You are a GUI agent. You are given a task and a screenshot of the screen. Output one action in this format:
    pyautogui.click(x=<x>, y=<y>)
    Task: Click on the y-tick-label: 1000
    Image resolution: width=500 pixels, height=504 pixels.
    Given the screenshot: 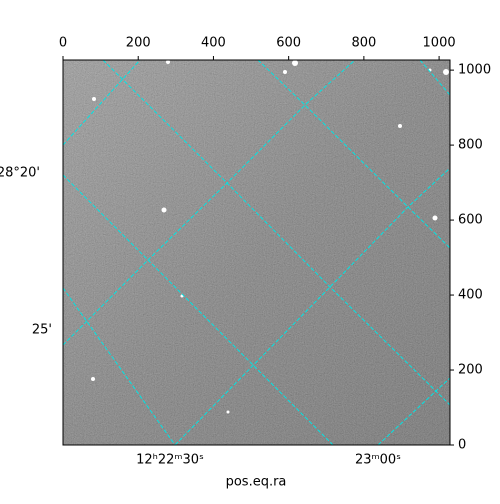 What is the action you would take?
    pyautogui.click(x=474, y=70)
    